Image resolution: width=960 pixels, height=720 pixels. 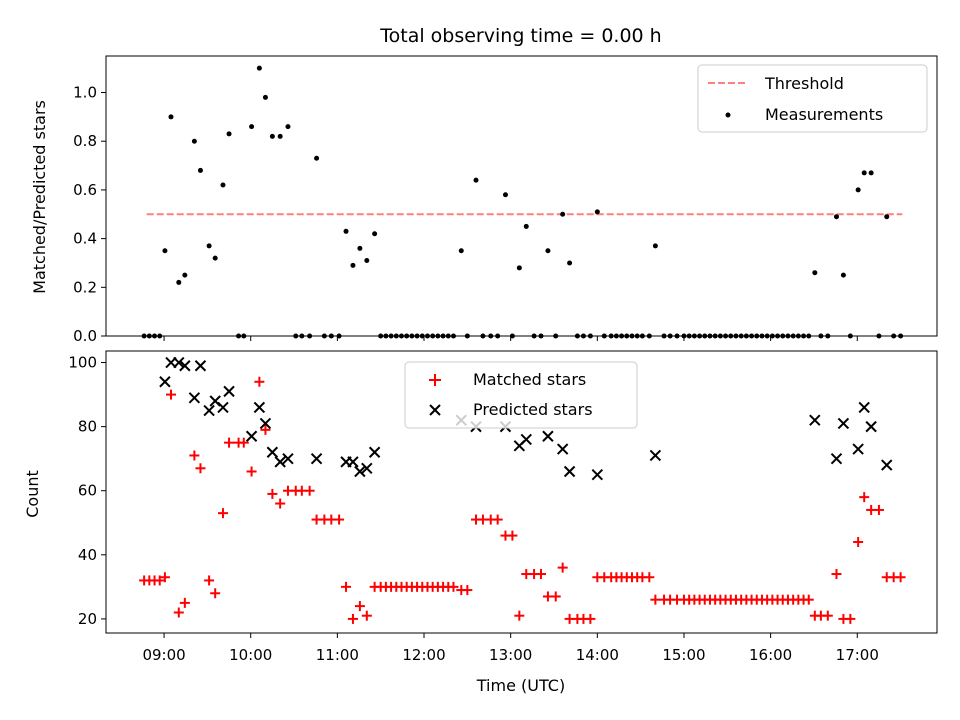 What do you see at coordinates (520, 685) in the screenshot?
I see `x-axis-label: Time (UTC)` at bounding box center [520, 685].